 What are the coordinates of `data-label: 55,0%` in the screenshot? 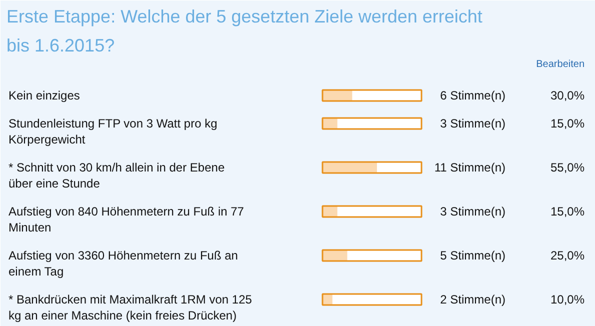 It's located at (567, 167).